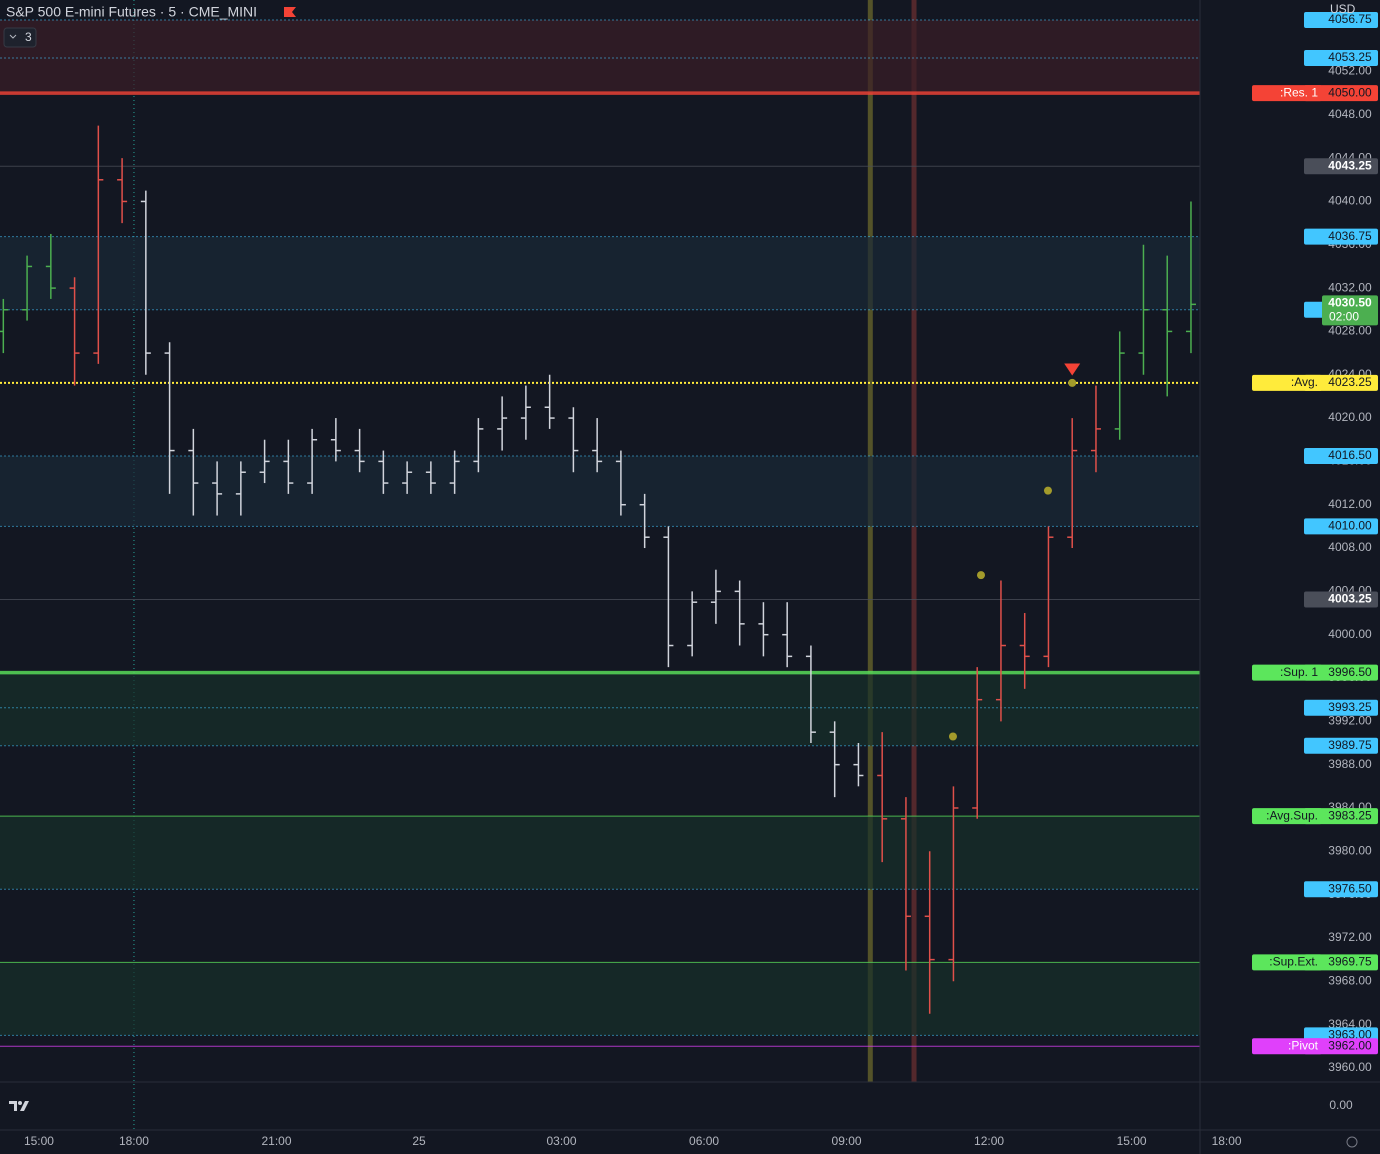 The width and height of the screenshot is (1380, 1154). What do you see at coordinates (1350, 165) in the screenshot?
I see `level-value: 4043.25` at bounding box center [1350, 165].